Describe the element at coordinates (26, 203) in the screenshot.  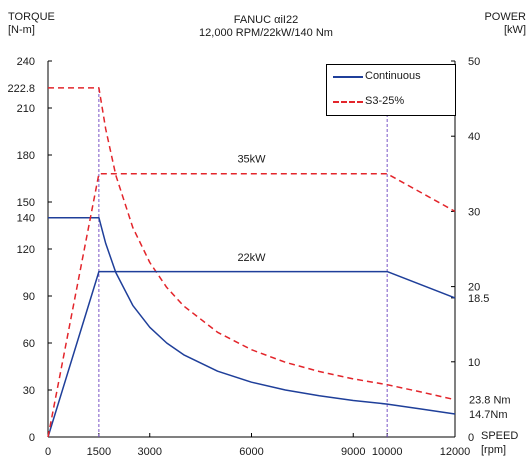
I see `y-tick-label: 150` at that location.